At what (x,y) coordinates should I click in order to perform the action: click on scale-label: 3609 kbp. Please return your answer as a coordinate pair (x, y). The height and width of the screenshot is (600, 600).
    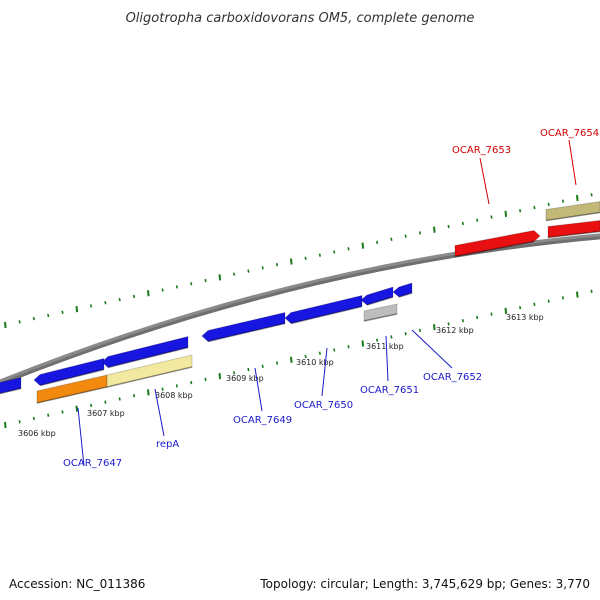
    Looking at the image, I should click on (245, 378).